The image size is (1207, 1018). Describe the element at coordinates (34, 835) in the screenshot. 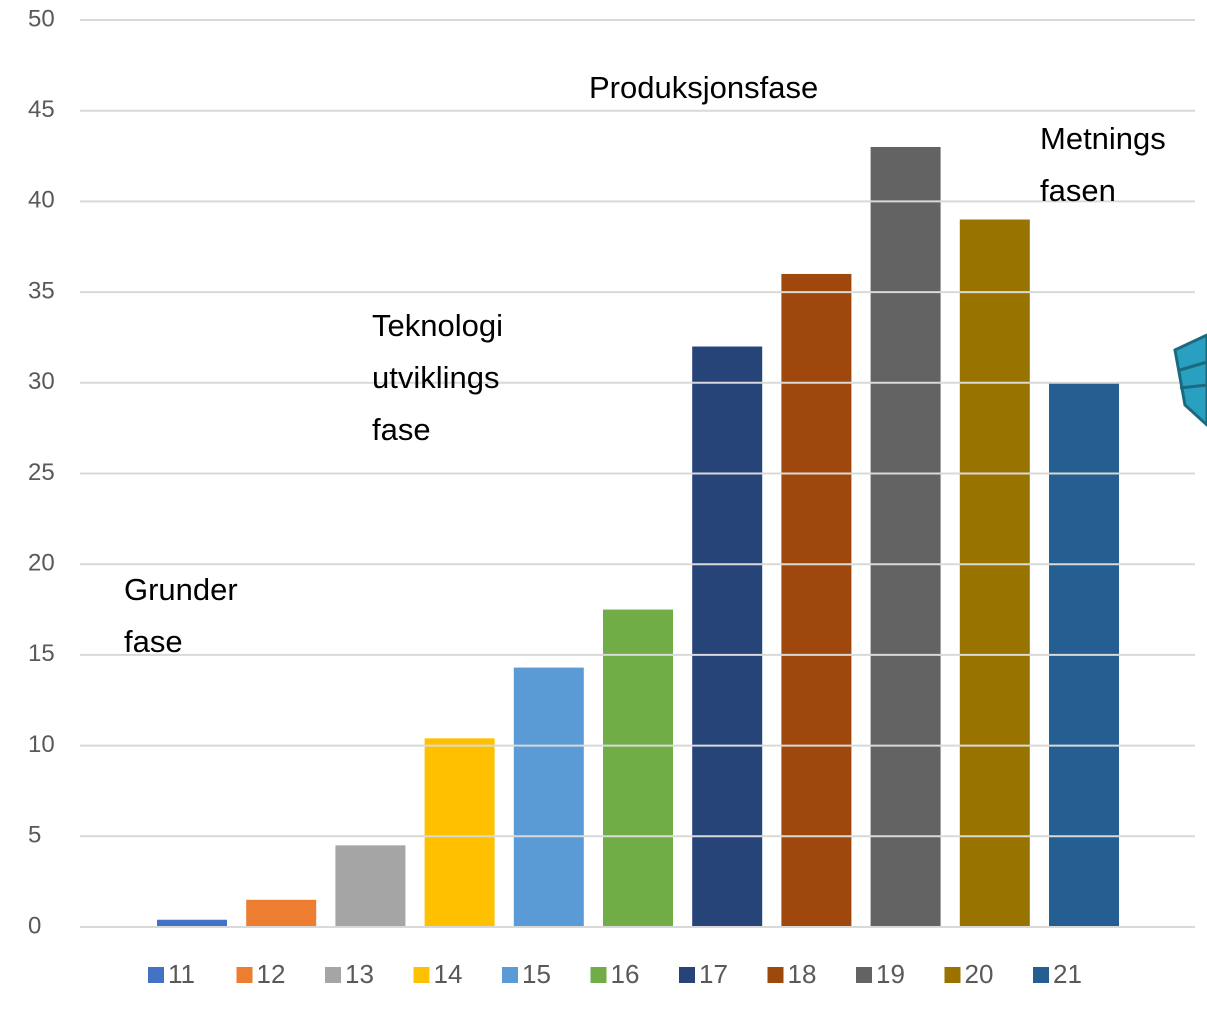

I see `y-tick-label: 5` at that location.